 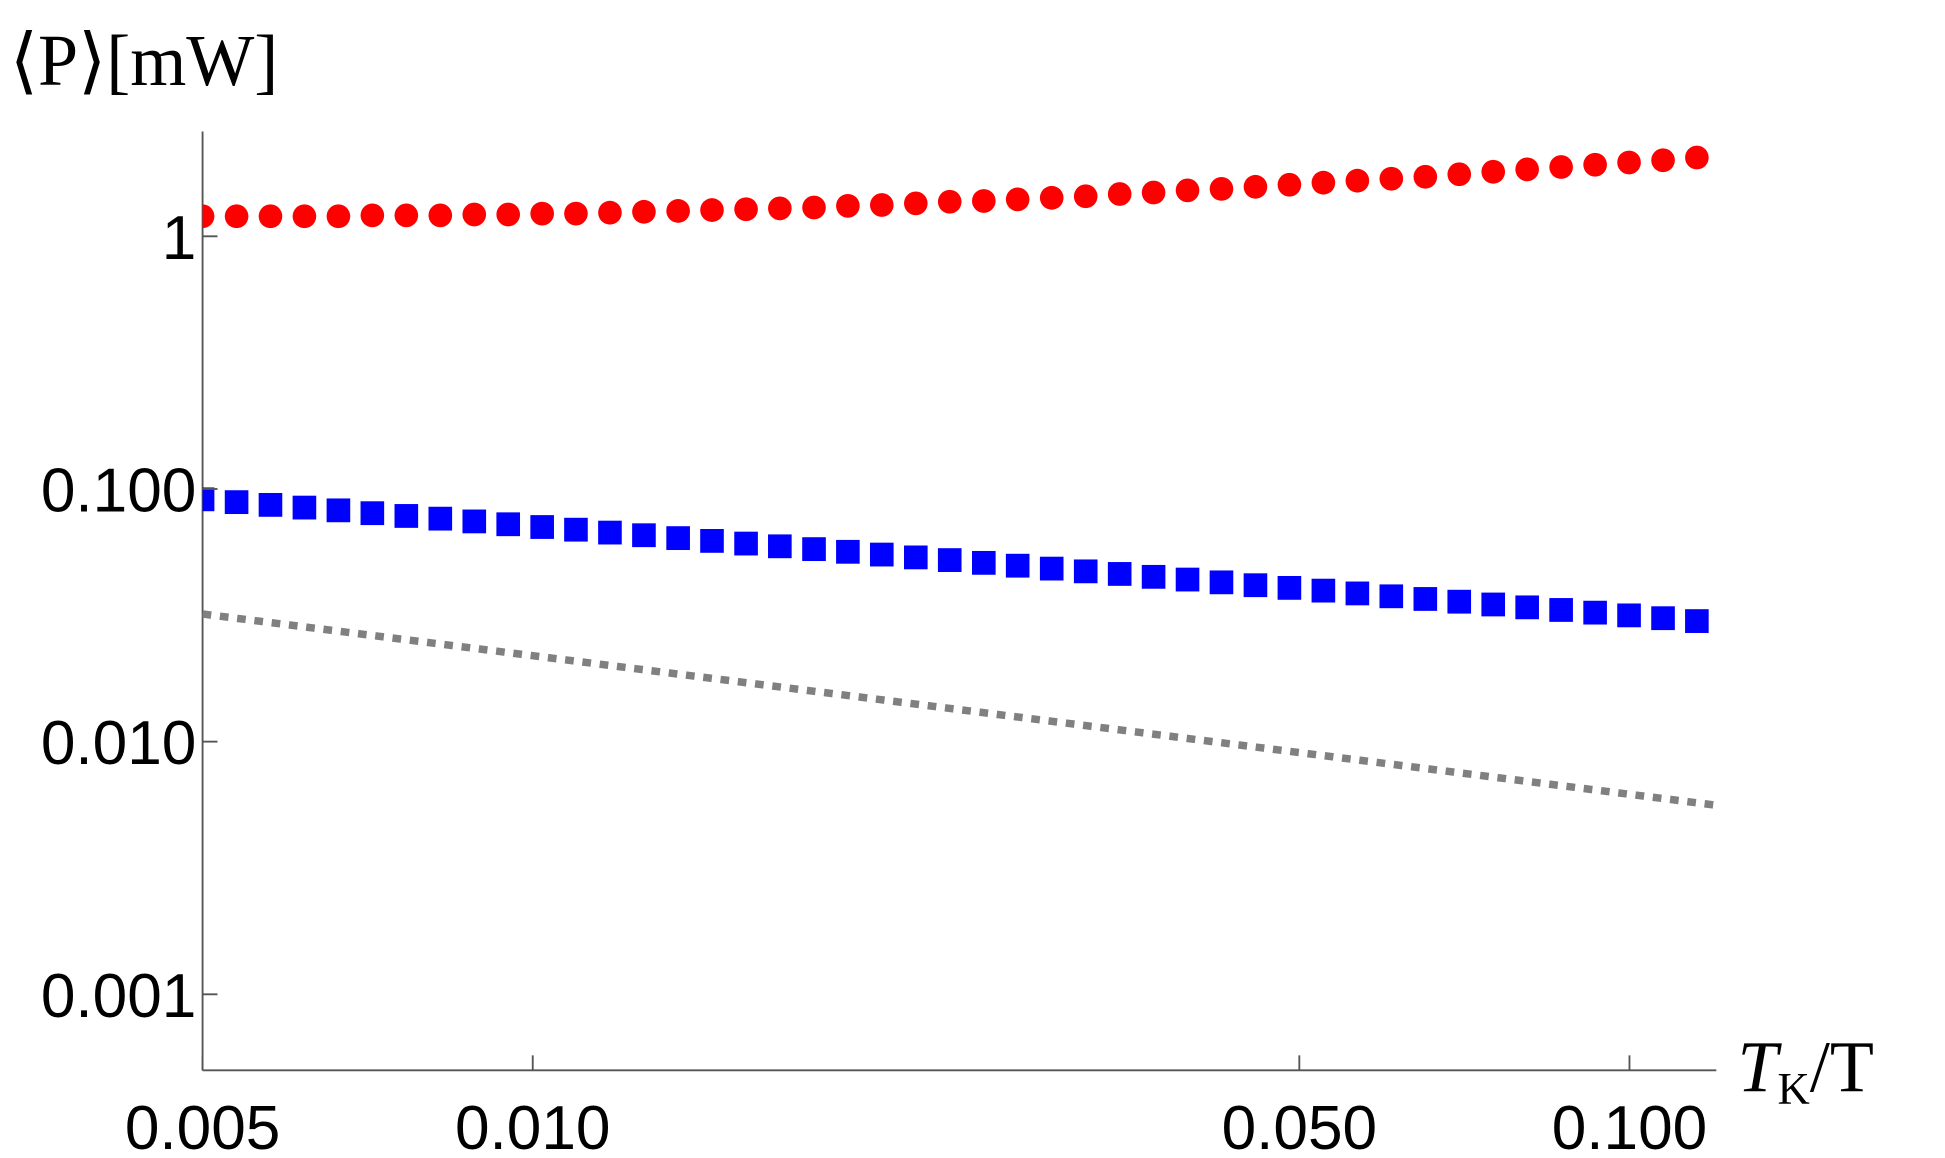 What do you see at coordinates (202, 1126) in the screenshot?
I see `x-tick-label: 0.005` at bounding box center [202, 1126].